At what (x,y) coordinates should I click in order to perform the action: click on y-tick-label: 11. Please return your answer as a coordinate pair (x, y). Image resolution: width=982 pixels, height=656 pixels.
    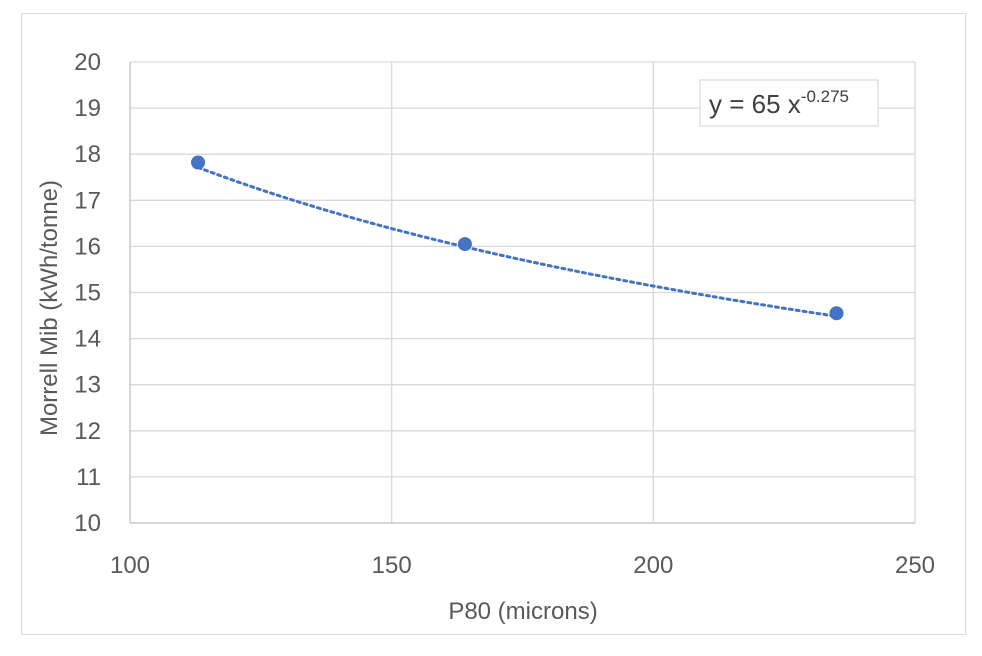
    Looking at the image, I should click on (88, 477).